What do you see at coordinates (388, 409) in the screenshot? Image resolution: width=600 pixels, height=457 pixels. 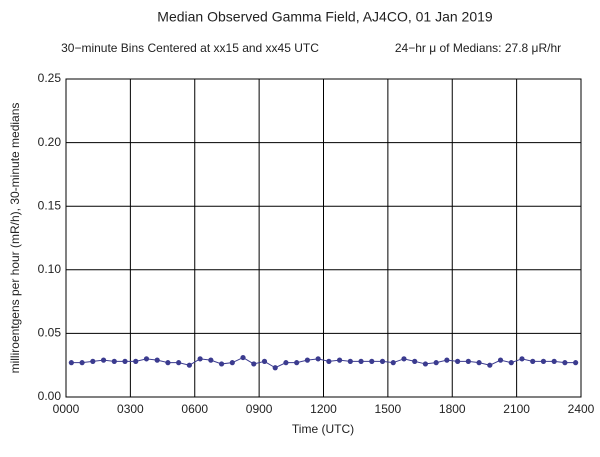 I see `x-tick-label: 1500` at bounding box center [388, 409].